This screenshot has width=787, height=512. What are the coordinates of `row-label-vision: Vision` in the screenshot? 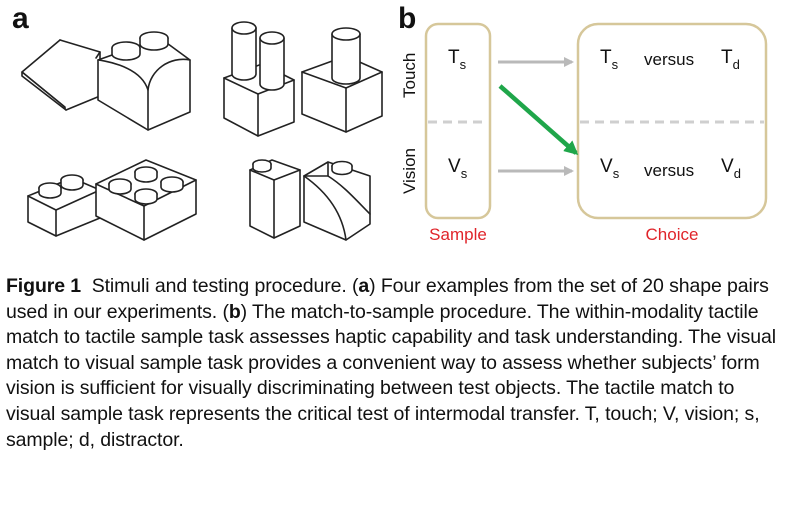 It's located at (409, 171).